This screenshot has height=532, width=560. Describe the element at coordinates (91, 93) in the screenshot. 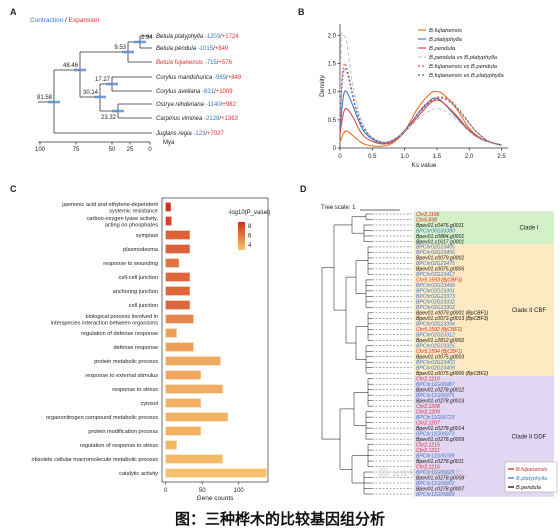

I see `node-age-label: 30.14` at that location.